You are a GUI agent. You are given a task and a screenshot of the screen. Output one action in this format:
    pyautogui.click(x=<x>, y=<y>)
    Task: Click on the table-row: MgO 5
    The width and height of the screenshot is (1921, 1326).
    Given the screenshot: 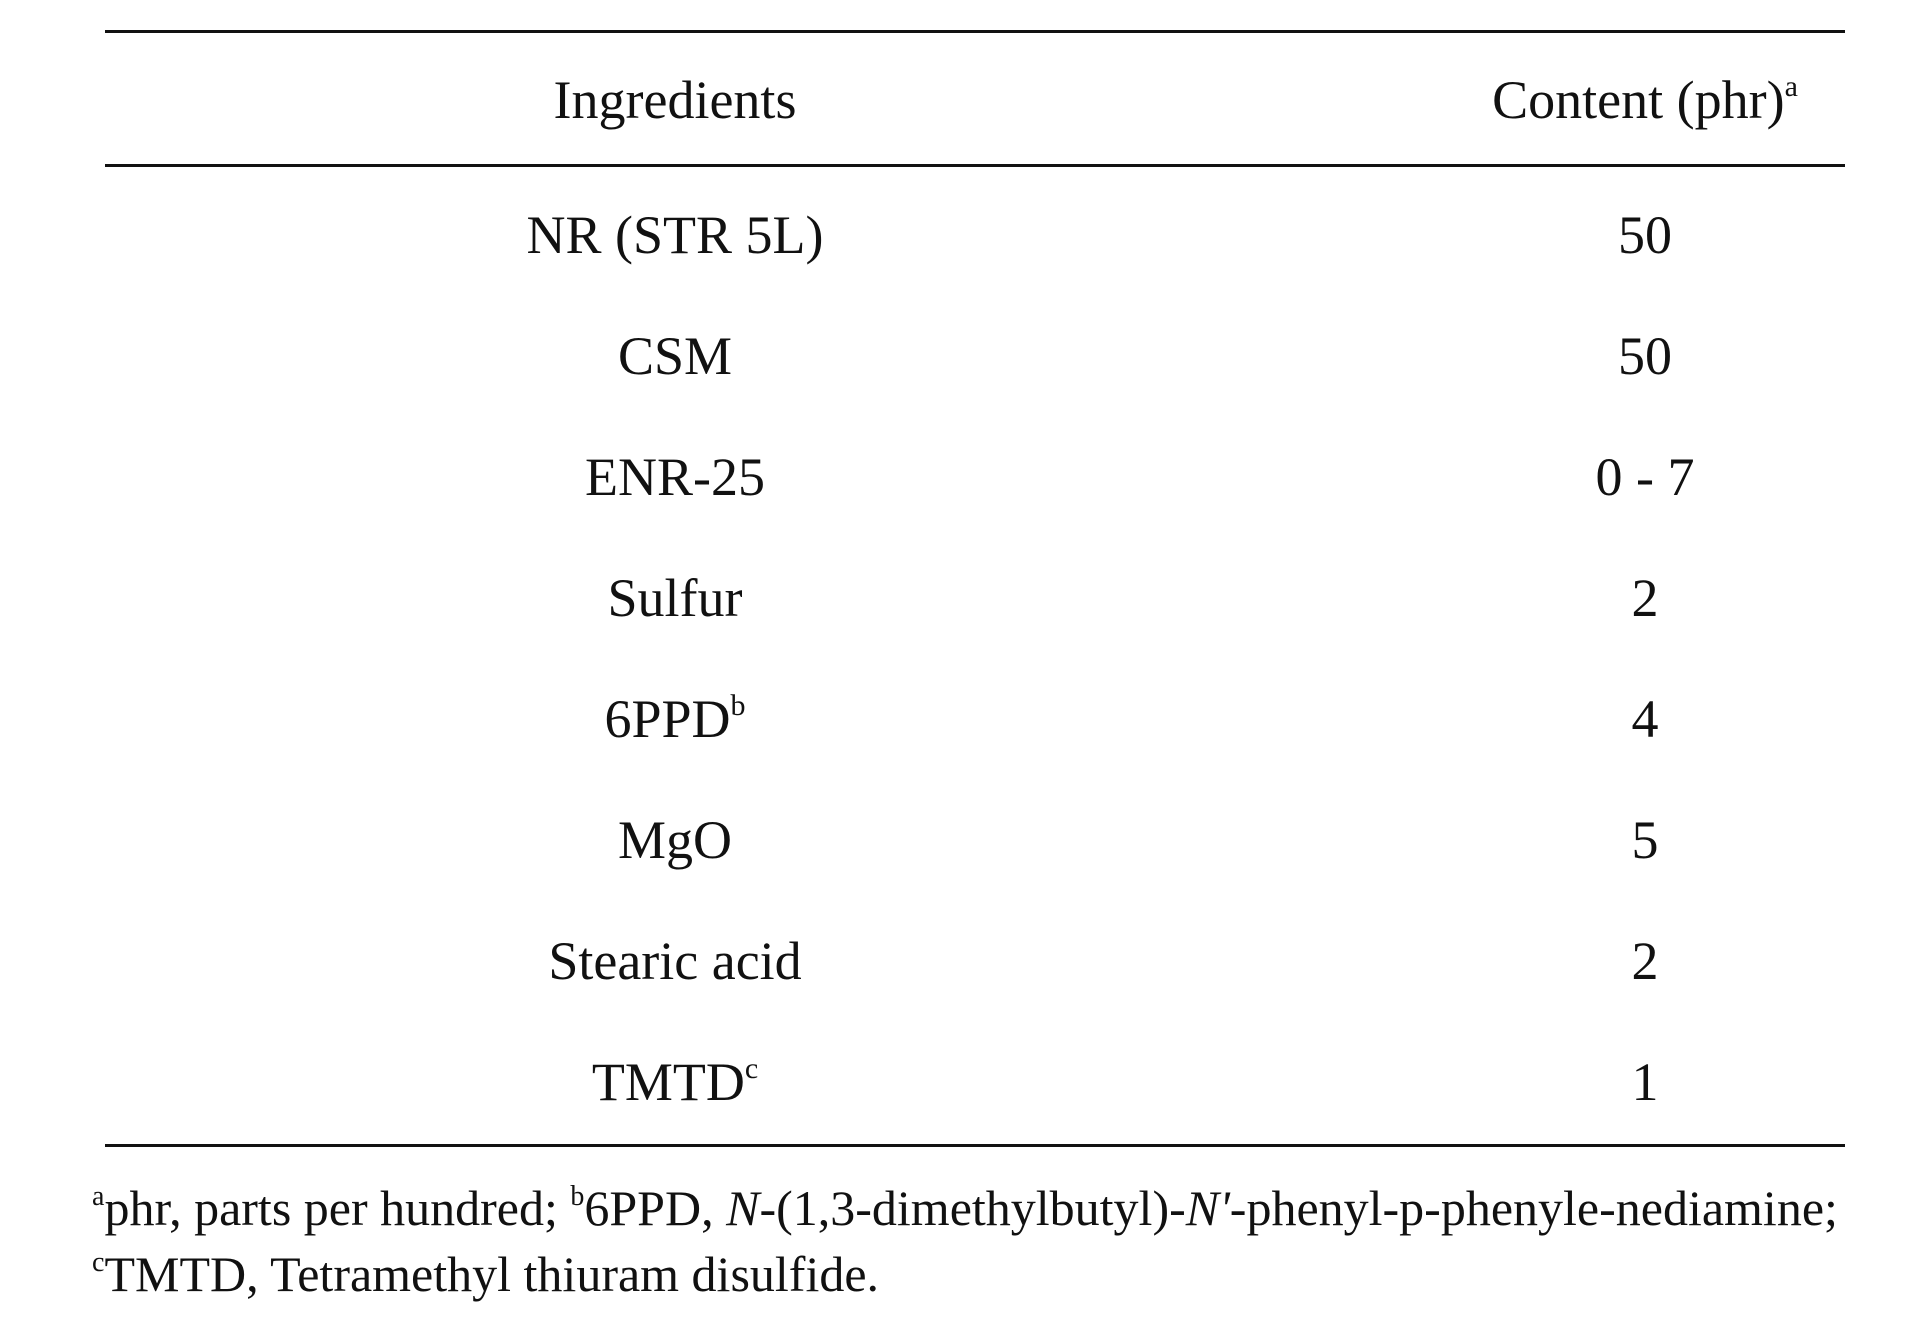 What is the action you would take?
    pyautogui.click(x=975, y=840)
    